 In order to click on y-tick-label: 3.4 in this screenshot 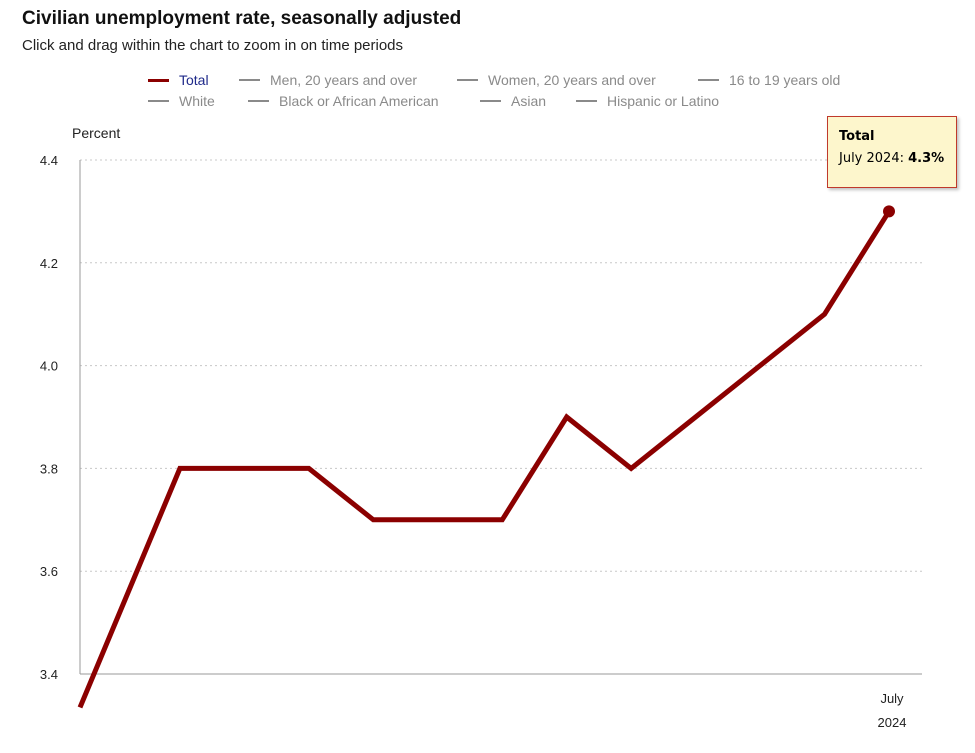, I will do `click(49, 674)`.